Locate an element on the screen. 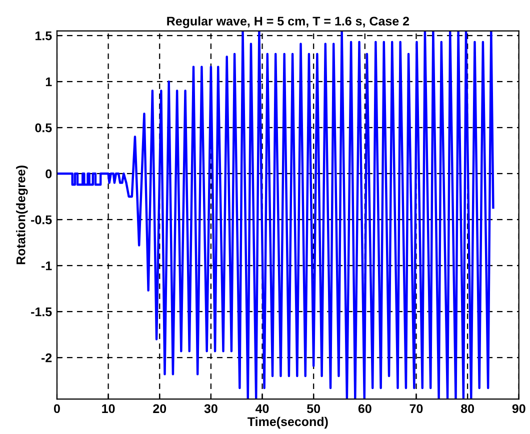 The height and width of the screenshot is (434, 530). y-axis-title: Rotation(degree) is located at coordinates (22, 215).